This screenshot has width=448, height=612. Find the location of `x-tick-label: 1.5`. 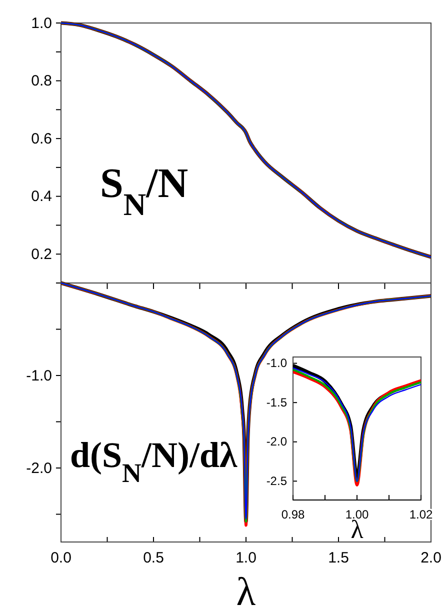

x-tick-label: 1.5 is located at coordinates (338, 558).